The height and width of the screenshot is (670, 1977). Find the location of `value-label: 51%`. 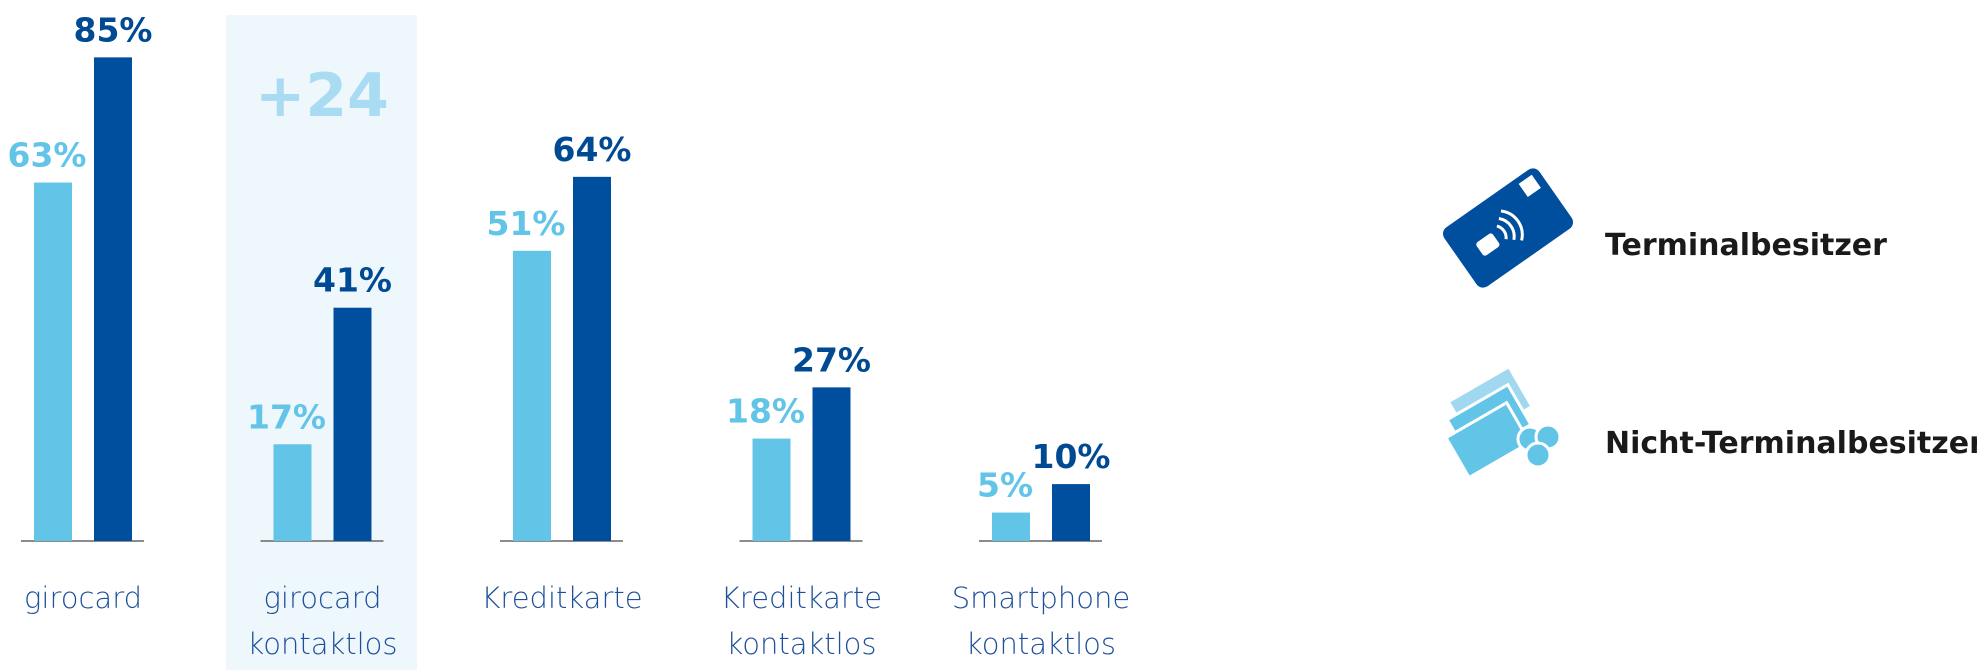

value-label: 51% is located at coordinates (526, 223).